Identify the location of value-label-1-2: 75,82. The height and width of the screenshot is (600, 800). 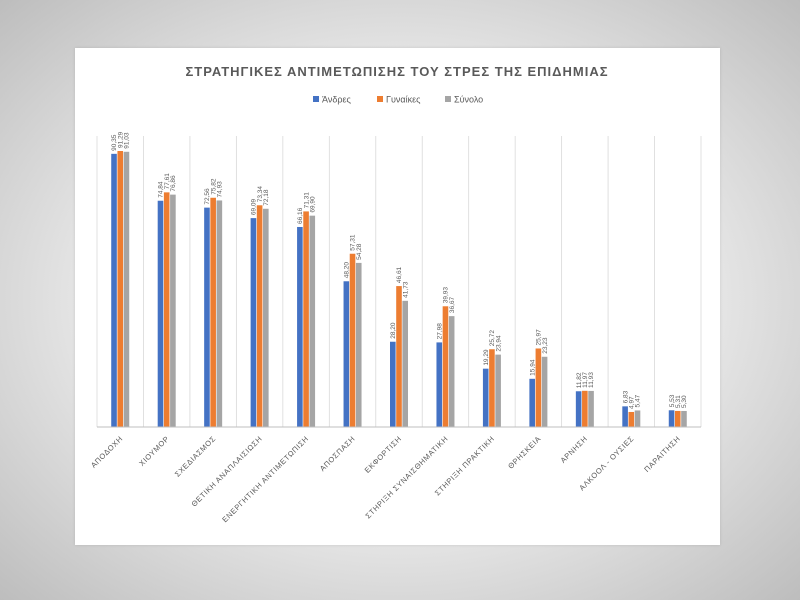
(213, 186).